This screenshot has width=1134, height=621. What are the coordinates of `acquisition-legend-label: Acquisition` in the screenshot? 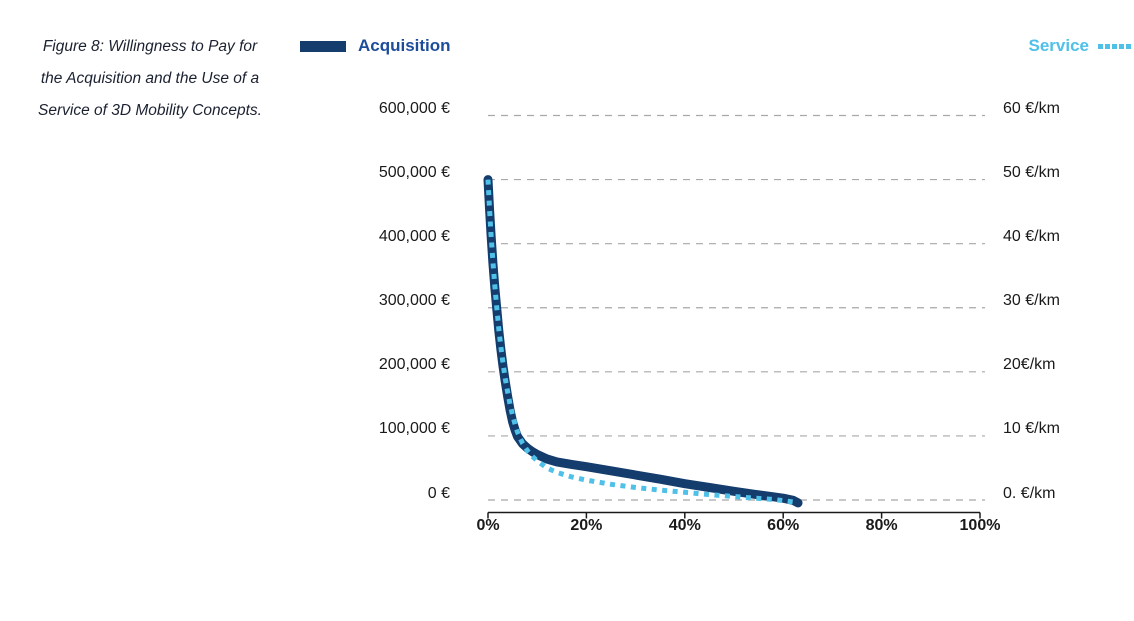 It's located at (404, 45).